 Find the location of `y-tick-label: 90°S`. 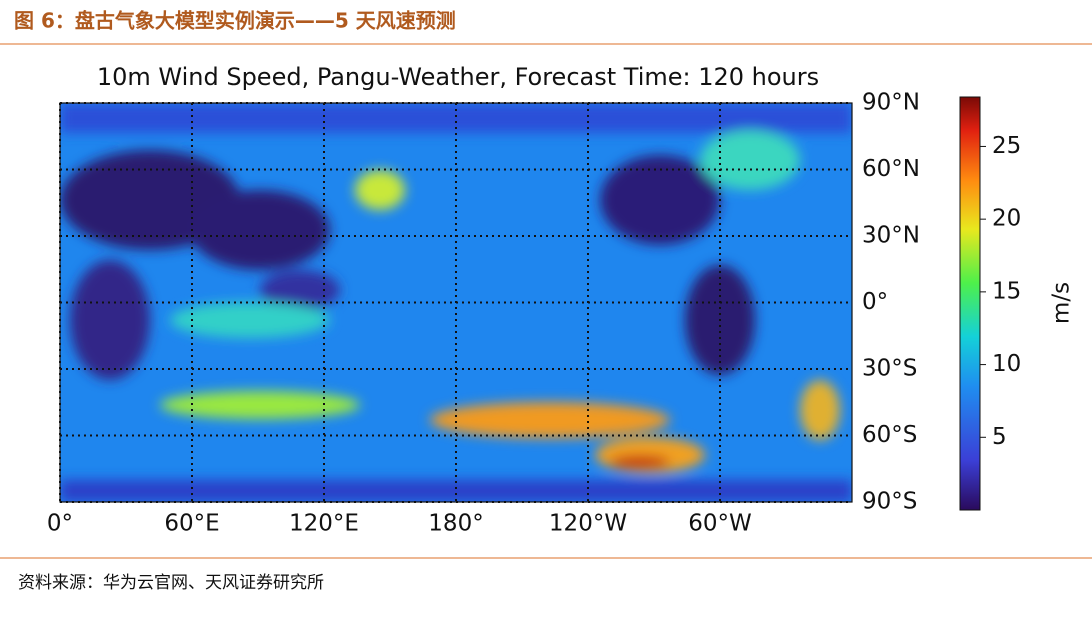

y-tick-label: 90°S is located at coordinates (889, 502).